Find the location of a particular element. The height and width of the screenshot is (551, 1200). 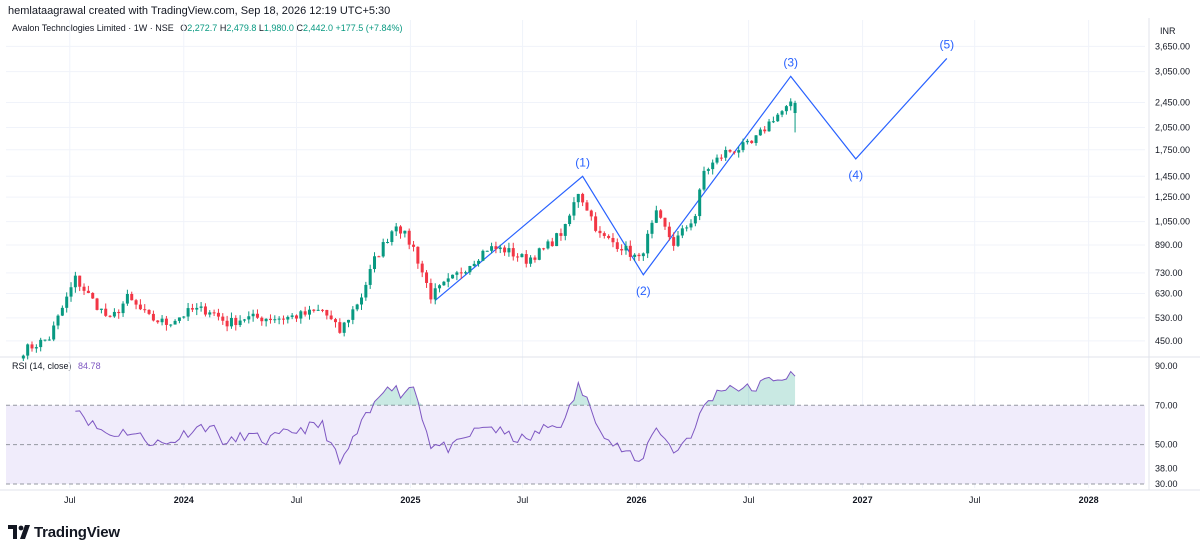

rsi-series is located at coordinates (435, 418).